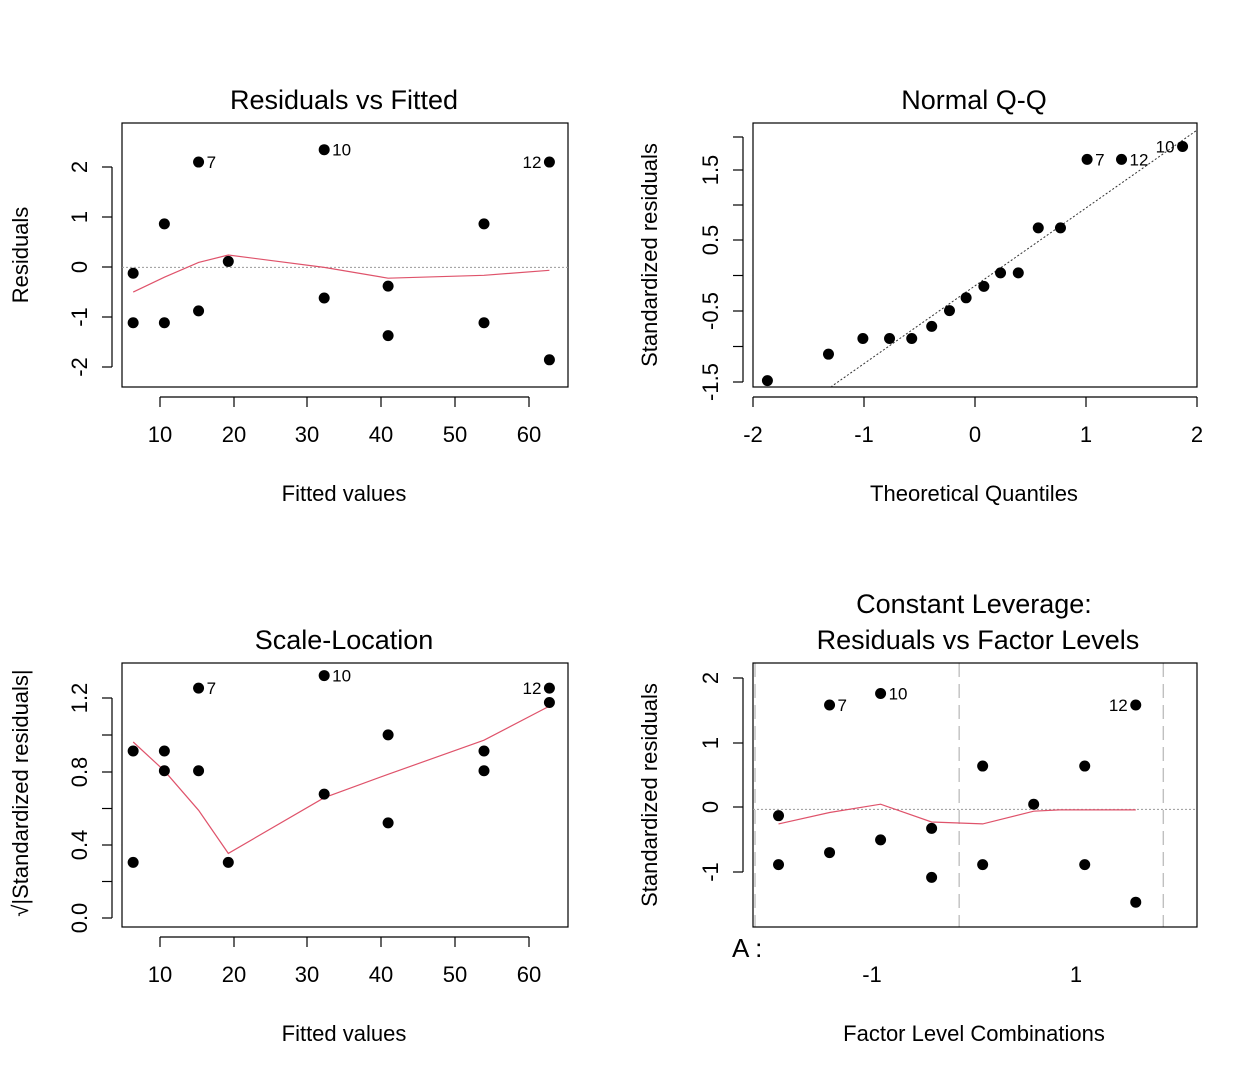 This screenshot has height=1080, width=1260. I want to click on panel4-factor-label: A :, so click(747, 948).